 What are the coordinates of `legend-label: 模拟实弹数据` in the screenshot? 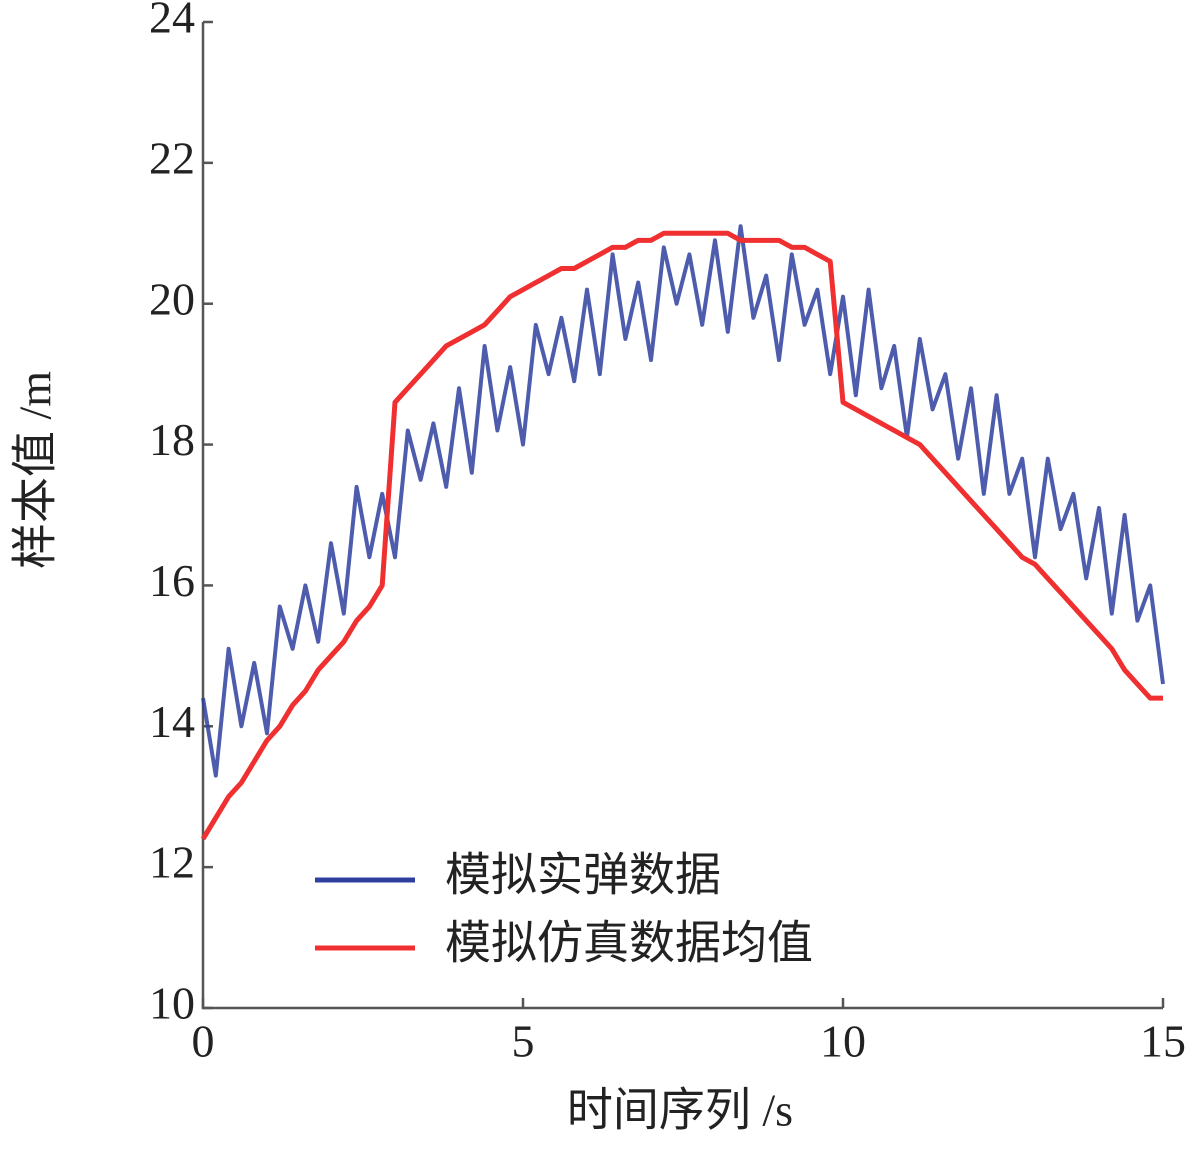 It's located at (583, 875).